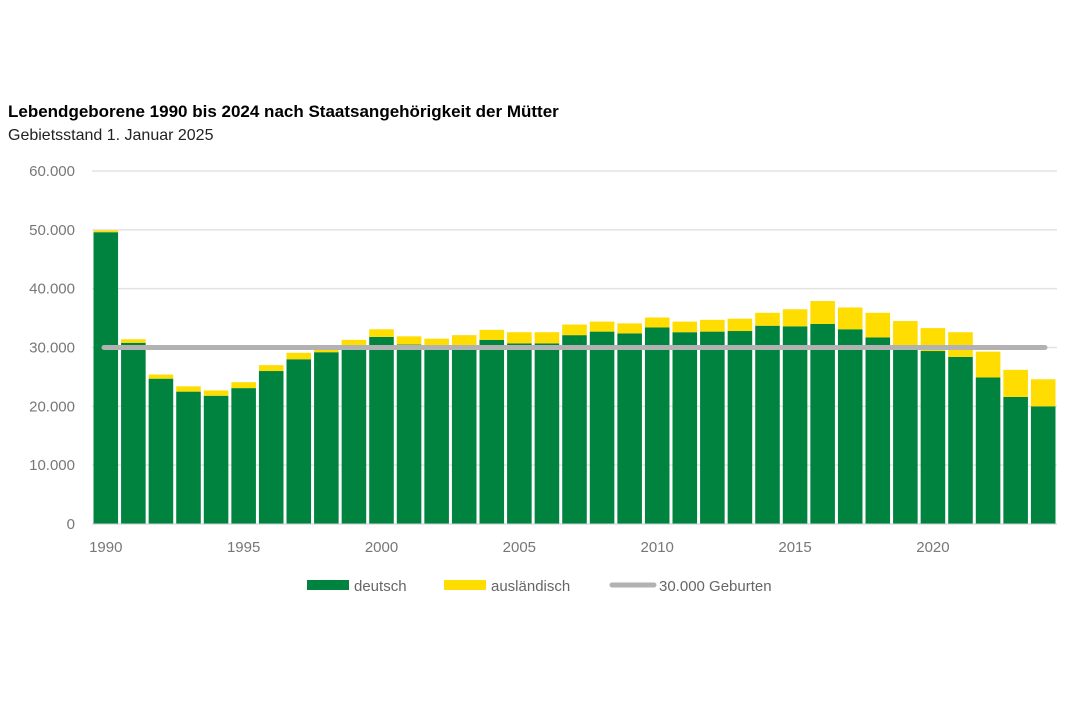 The width and height of the screenshot is (1070, 713). I want to click on x-tick-label: 1995, so click(243, 547).